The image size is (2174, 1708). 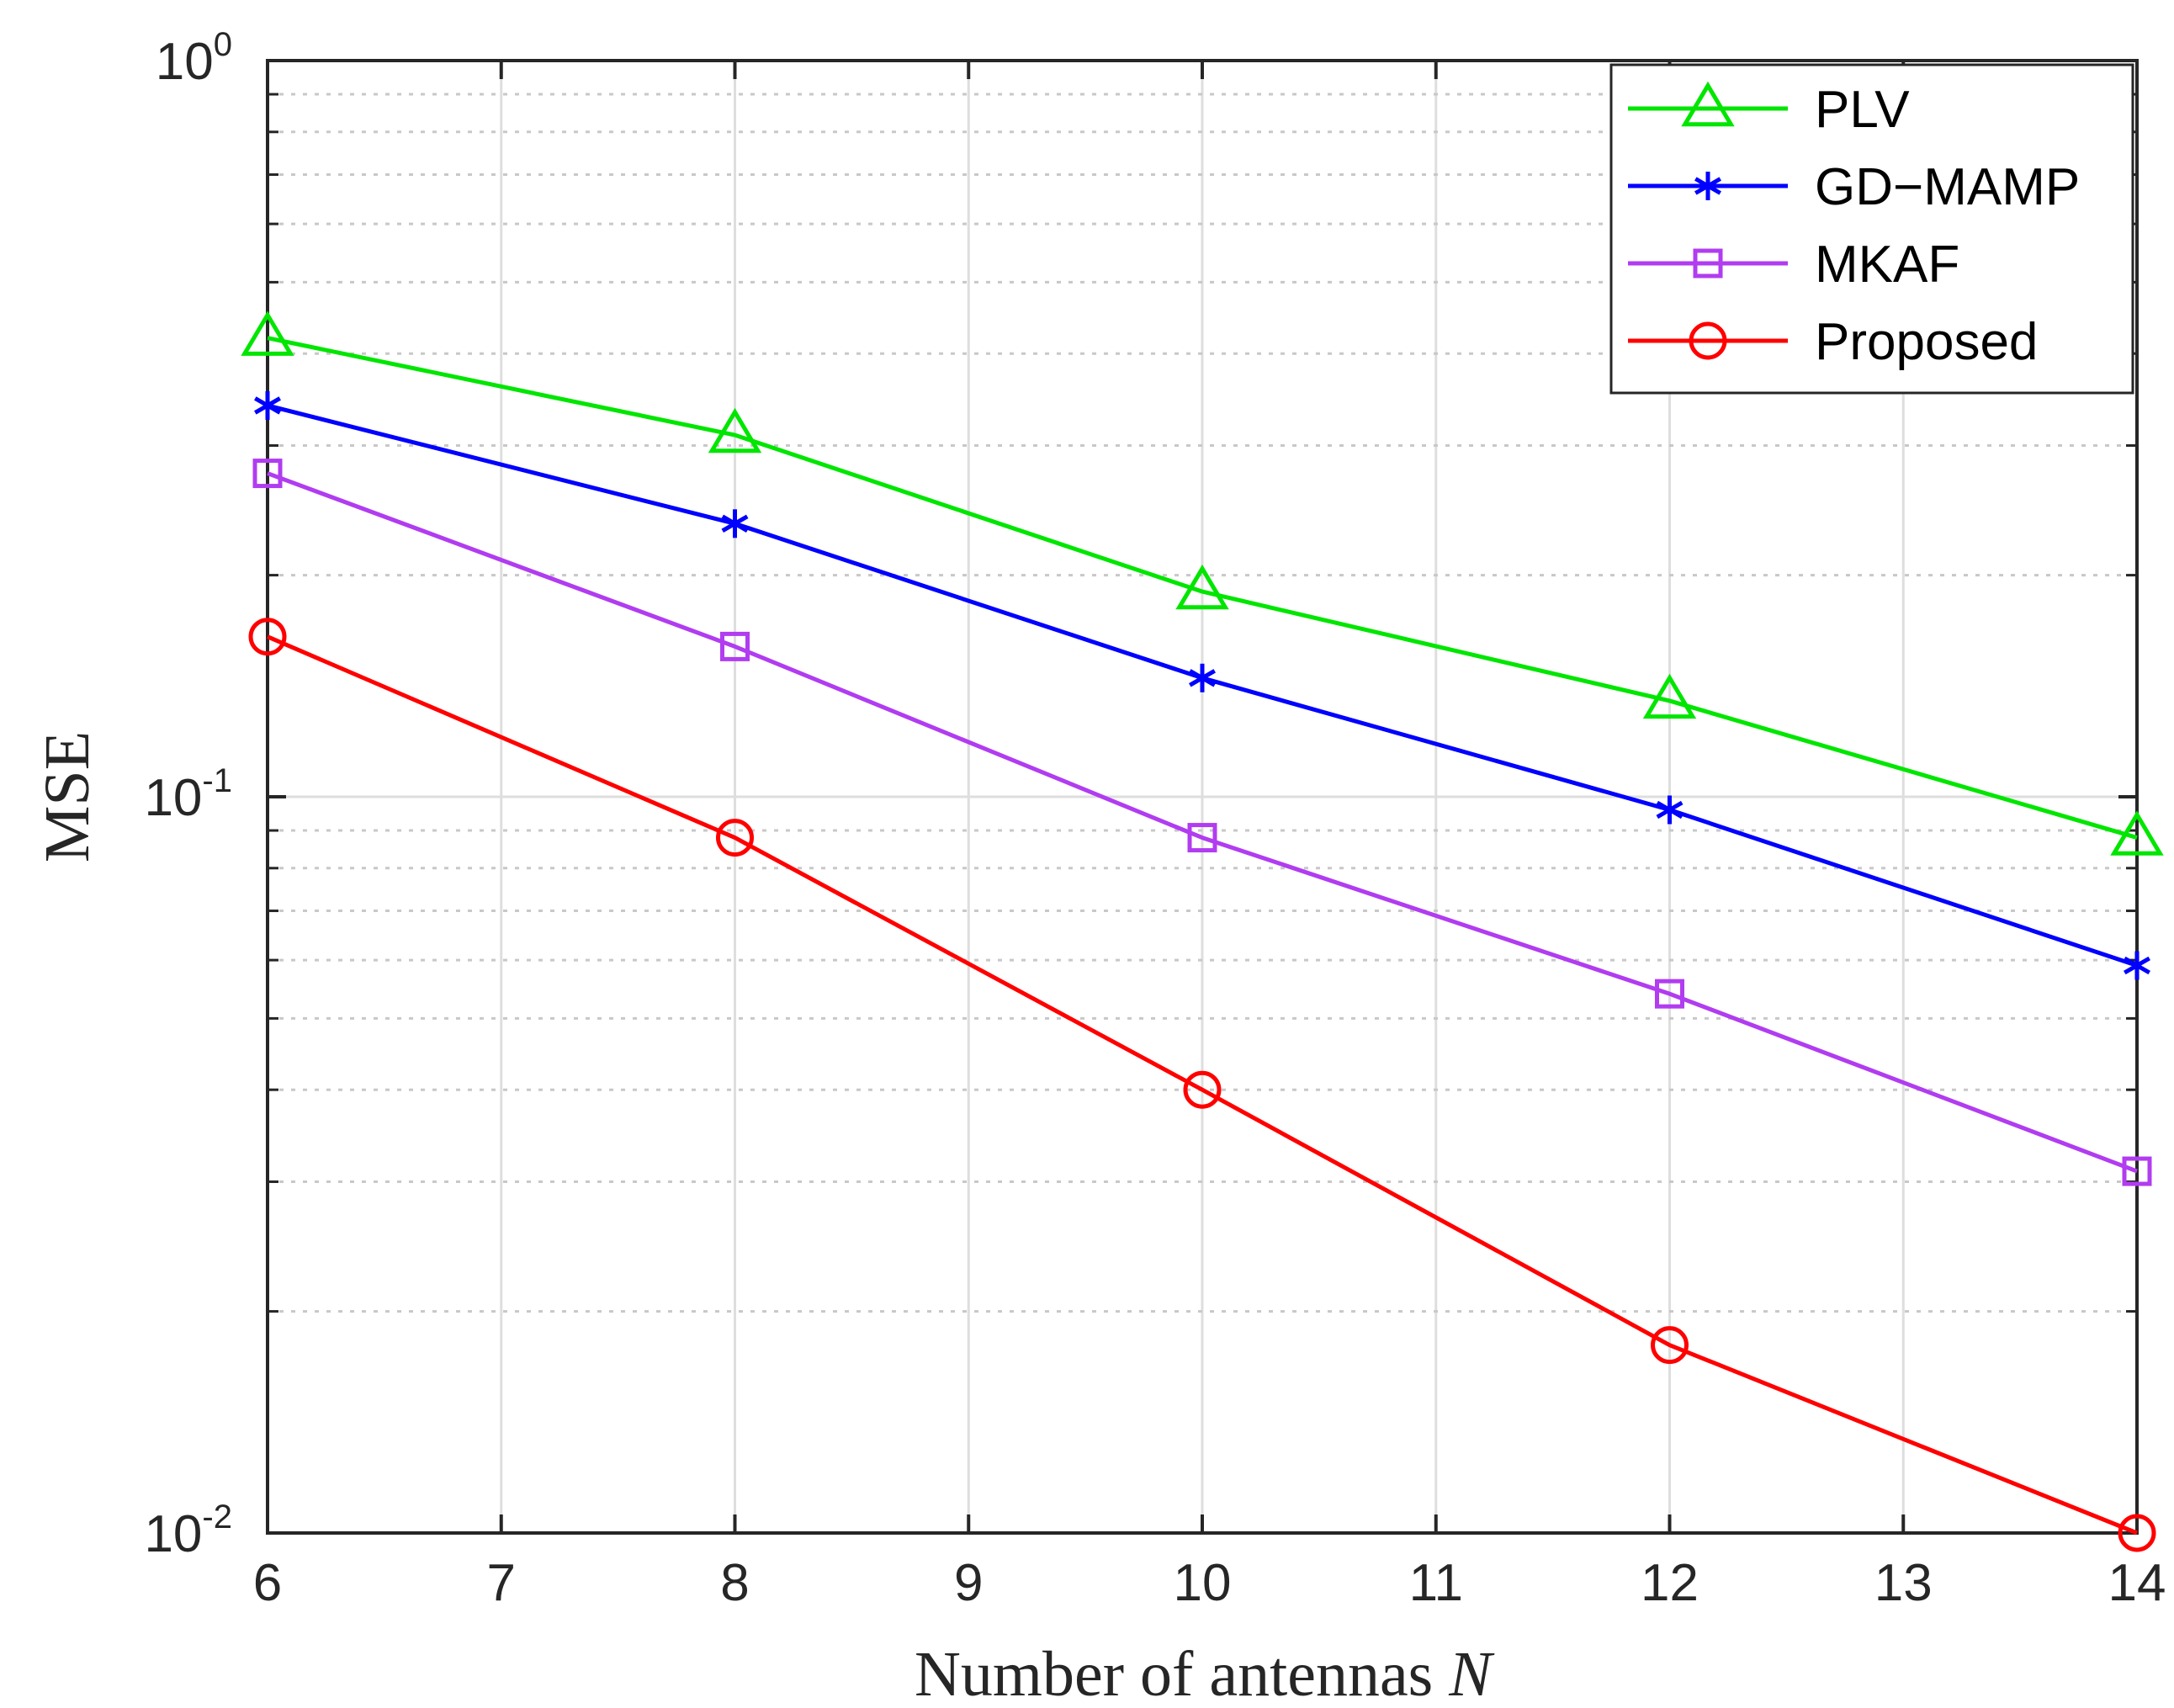 I want to click on y-tick-label: 10⁻², so click(x=188, y=1531).